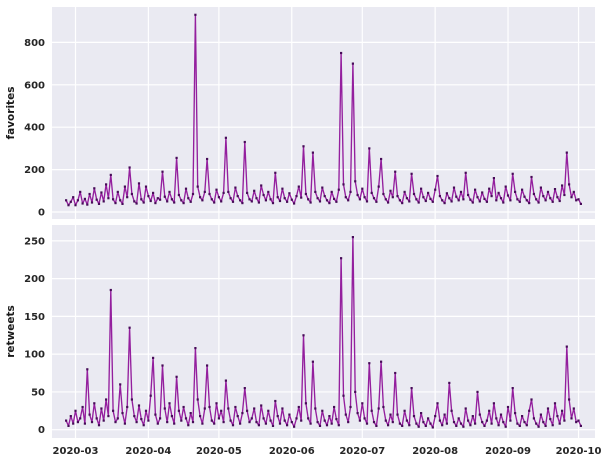 This screenshot has height=468, width=614. I want to click on y-axis-label-retweets: retweets, so click(11, 331).